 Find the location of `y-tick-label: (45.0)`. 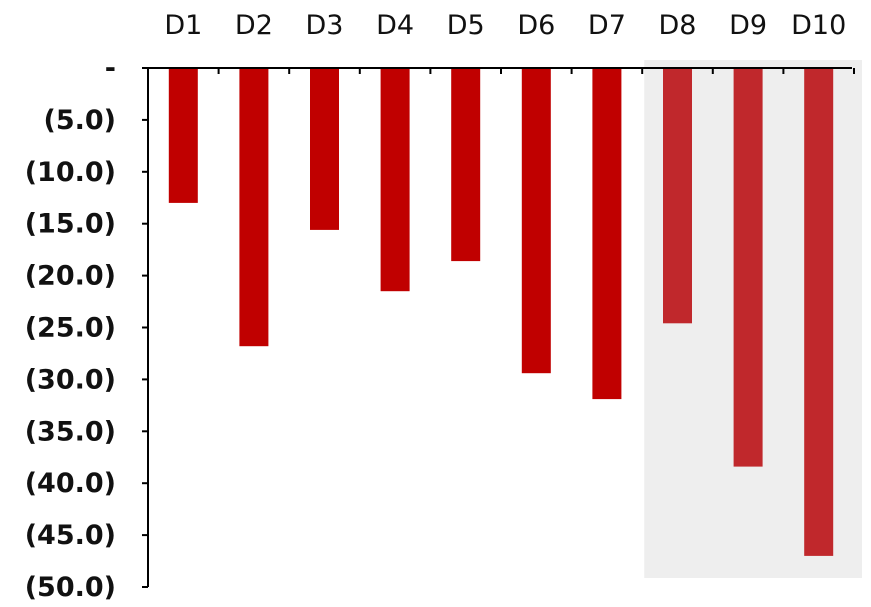

y-tick-label: (45.0) is located at coordinates (70, 535).